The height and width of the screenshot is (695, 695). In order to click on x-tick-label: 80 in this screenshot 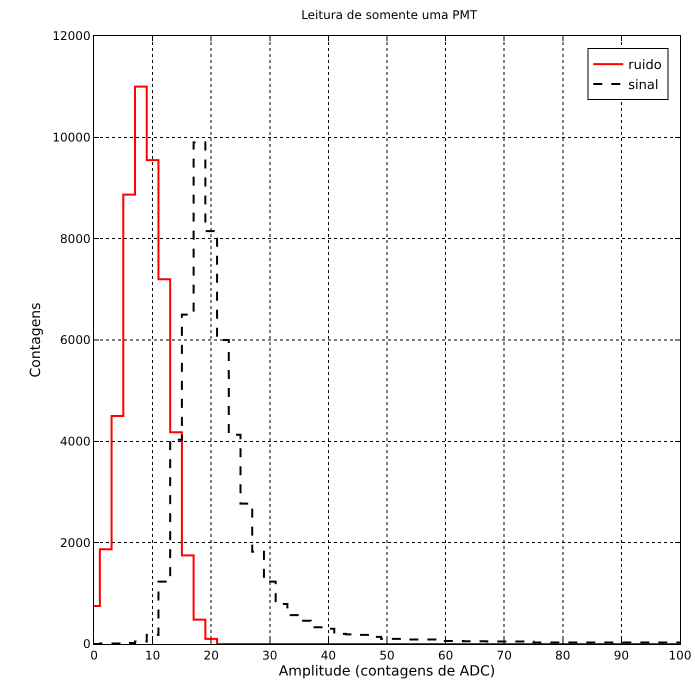, I will do `click(562, 655)`.